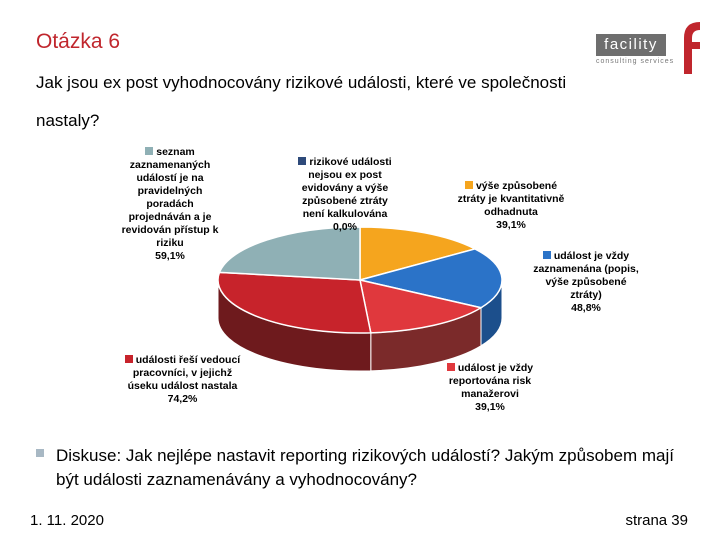 This screenshot has width=720, height=540. Describe the element at coordinates (289, 253) in the screenshot. I see `pie-slice-reviewed` at that location.